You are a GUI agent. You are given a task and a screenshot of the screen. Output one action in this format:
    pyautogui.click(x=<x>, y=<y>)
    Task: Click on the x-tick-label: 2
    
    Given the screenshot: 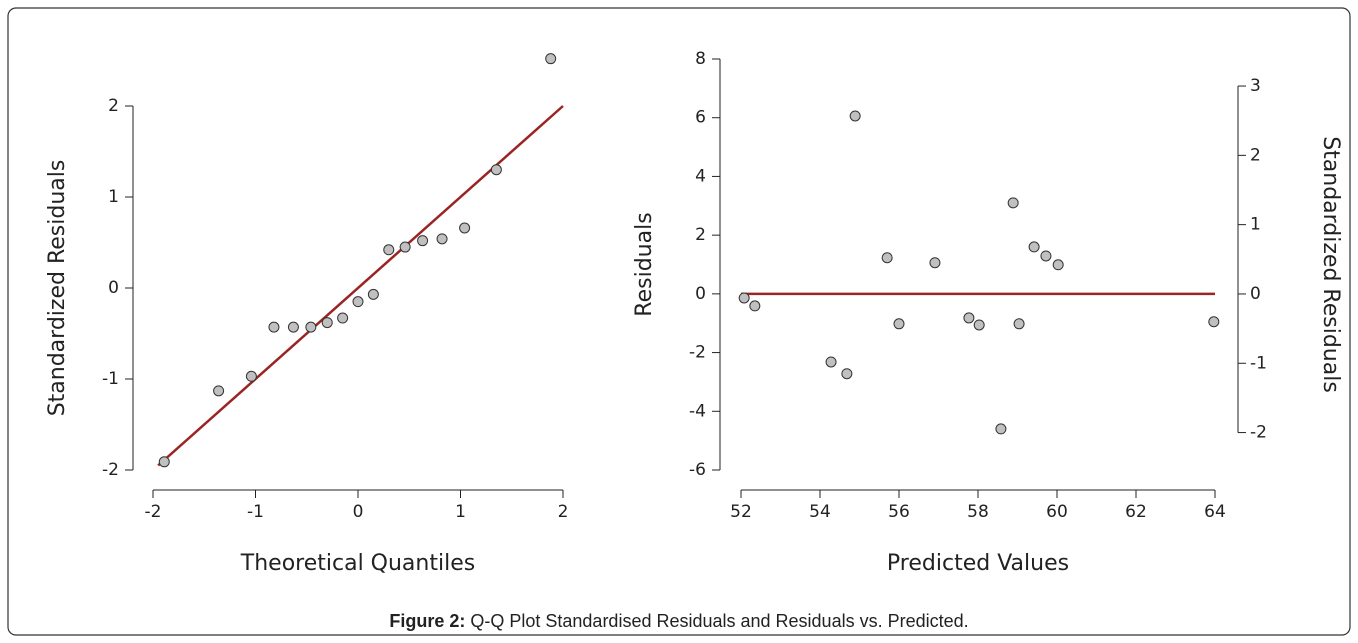 What is the action you would take?
    pyautogui.click(x=563, y=512)
    